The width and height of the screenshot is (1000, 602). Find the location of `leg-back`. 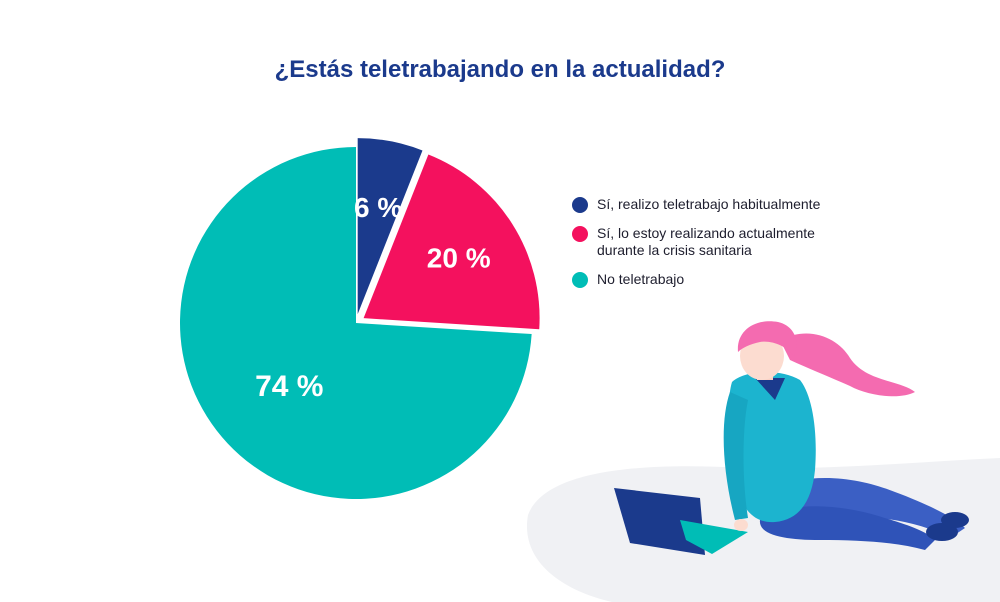

leg-back is located at coordinates (867, 507).